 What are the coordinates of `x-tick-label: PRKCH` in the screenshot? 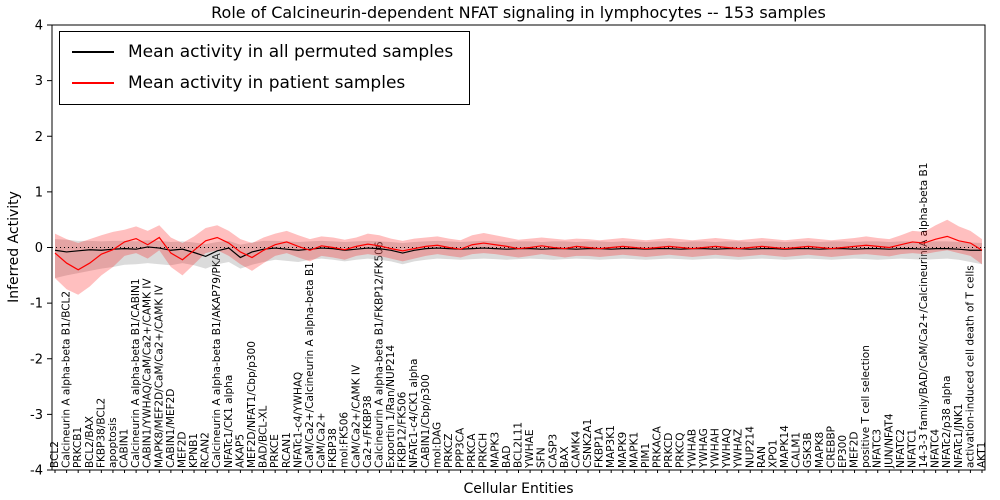 It's located at (484, 450).